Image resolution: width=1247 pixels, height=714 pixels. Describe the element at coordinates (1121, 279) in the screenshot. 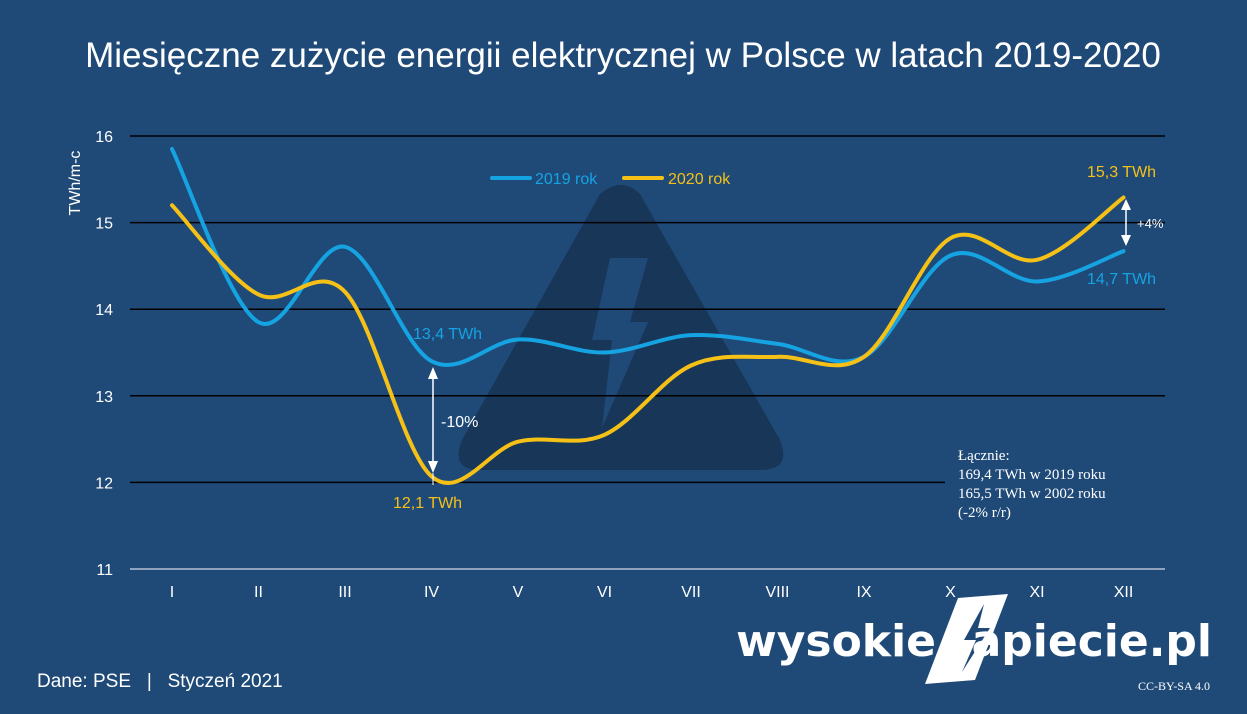

I see `annotation-december-2019: 14,7 TWh` at that location.